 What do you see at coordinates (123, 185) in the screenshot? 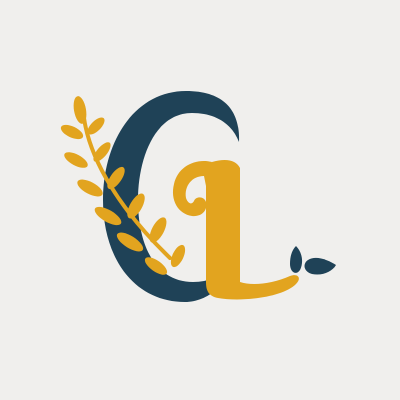
I see `laurel-branch` at bounding box center [123, 185].